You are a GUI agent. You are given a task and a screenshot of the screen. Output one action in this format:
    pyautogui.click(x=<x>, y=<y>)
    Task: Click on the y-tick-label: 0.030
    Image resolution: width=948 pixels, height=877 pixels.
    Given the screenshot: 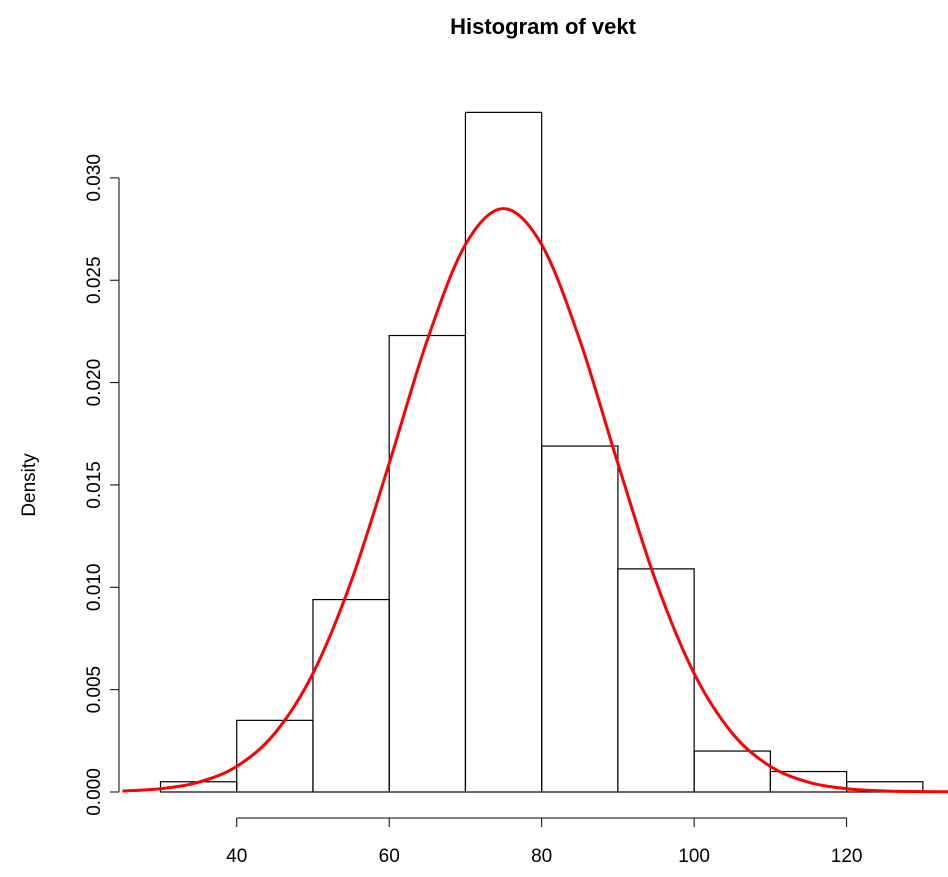 What is the action you would take?
    pyautogui.click(x=94, y=178)
    